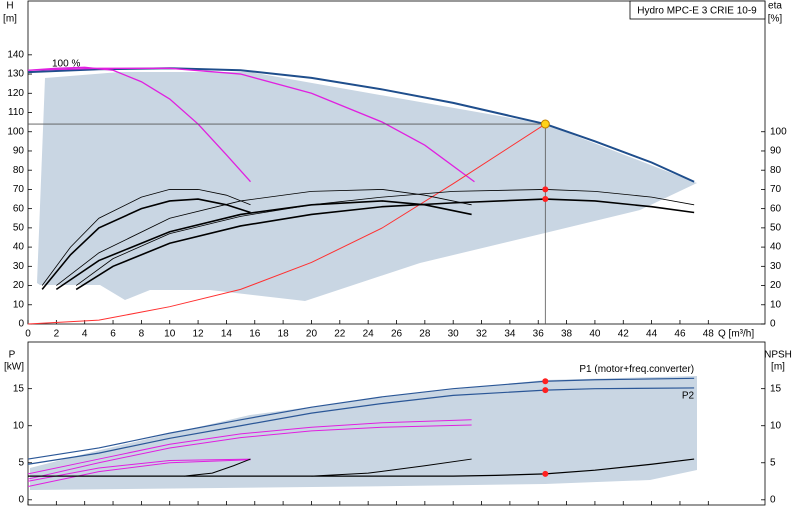 The height and width of the screenshot is (520, 800). Describe the element at coordinates (688, 396) in the screenshot. I see `series-label: P2` at that location.